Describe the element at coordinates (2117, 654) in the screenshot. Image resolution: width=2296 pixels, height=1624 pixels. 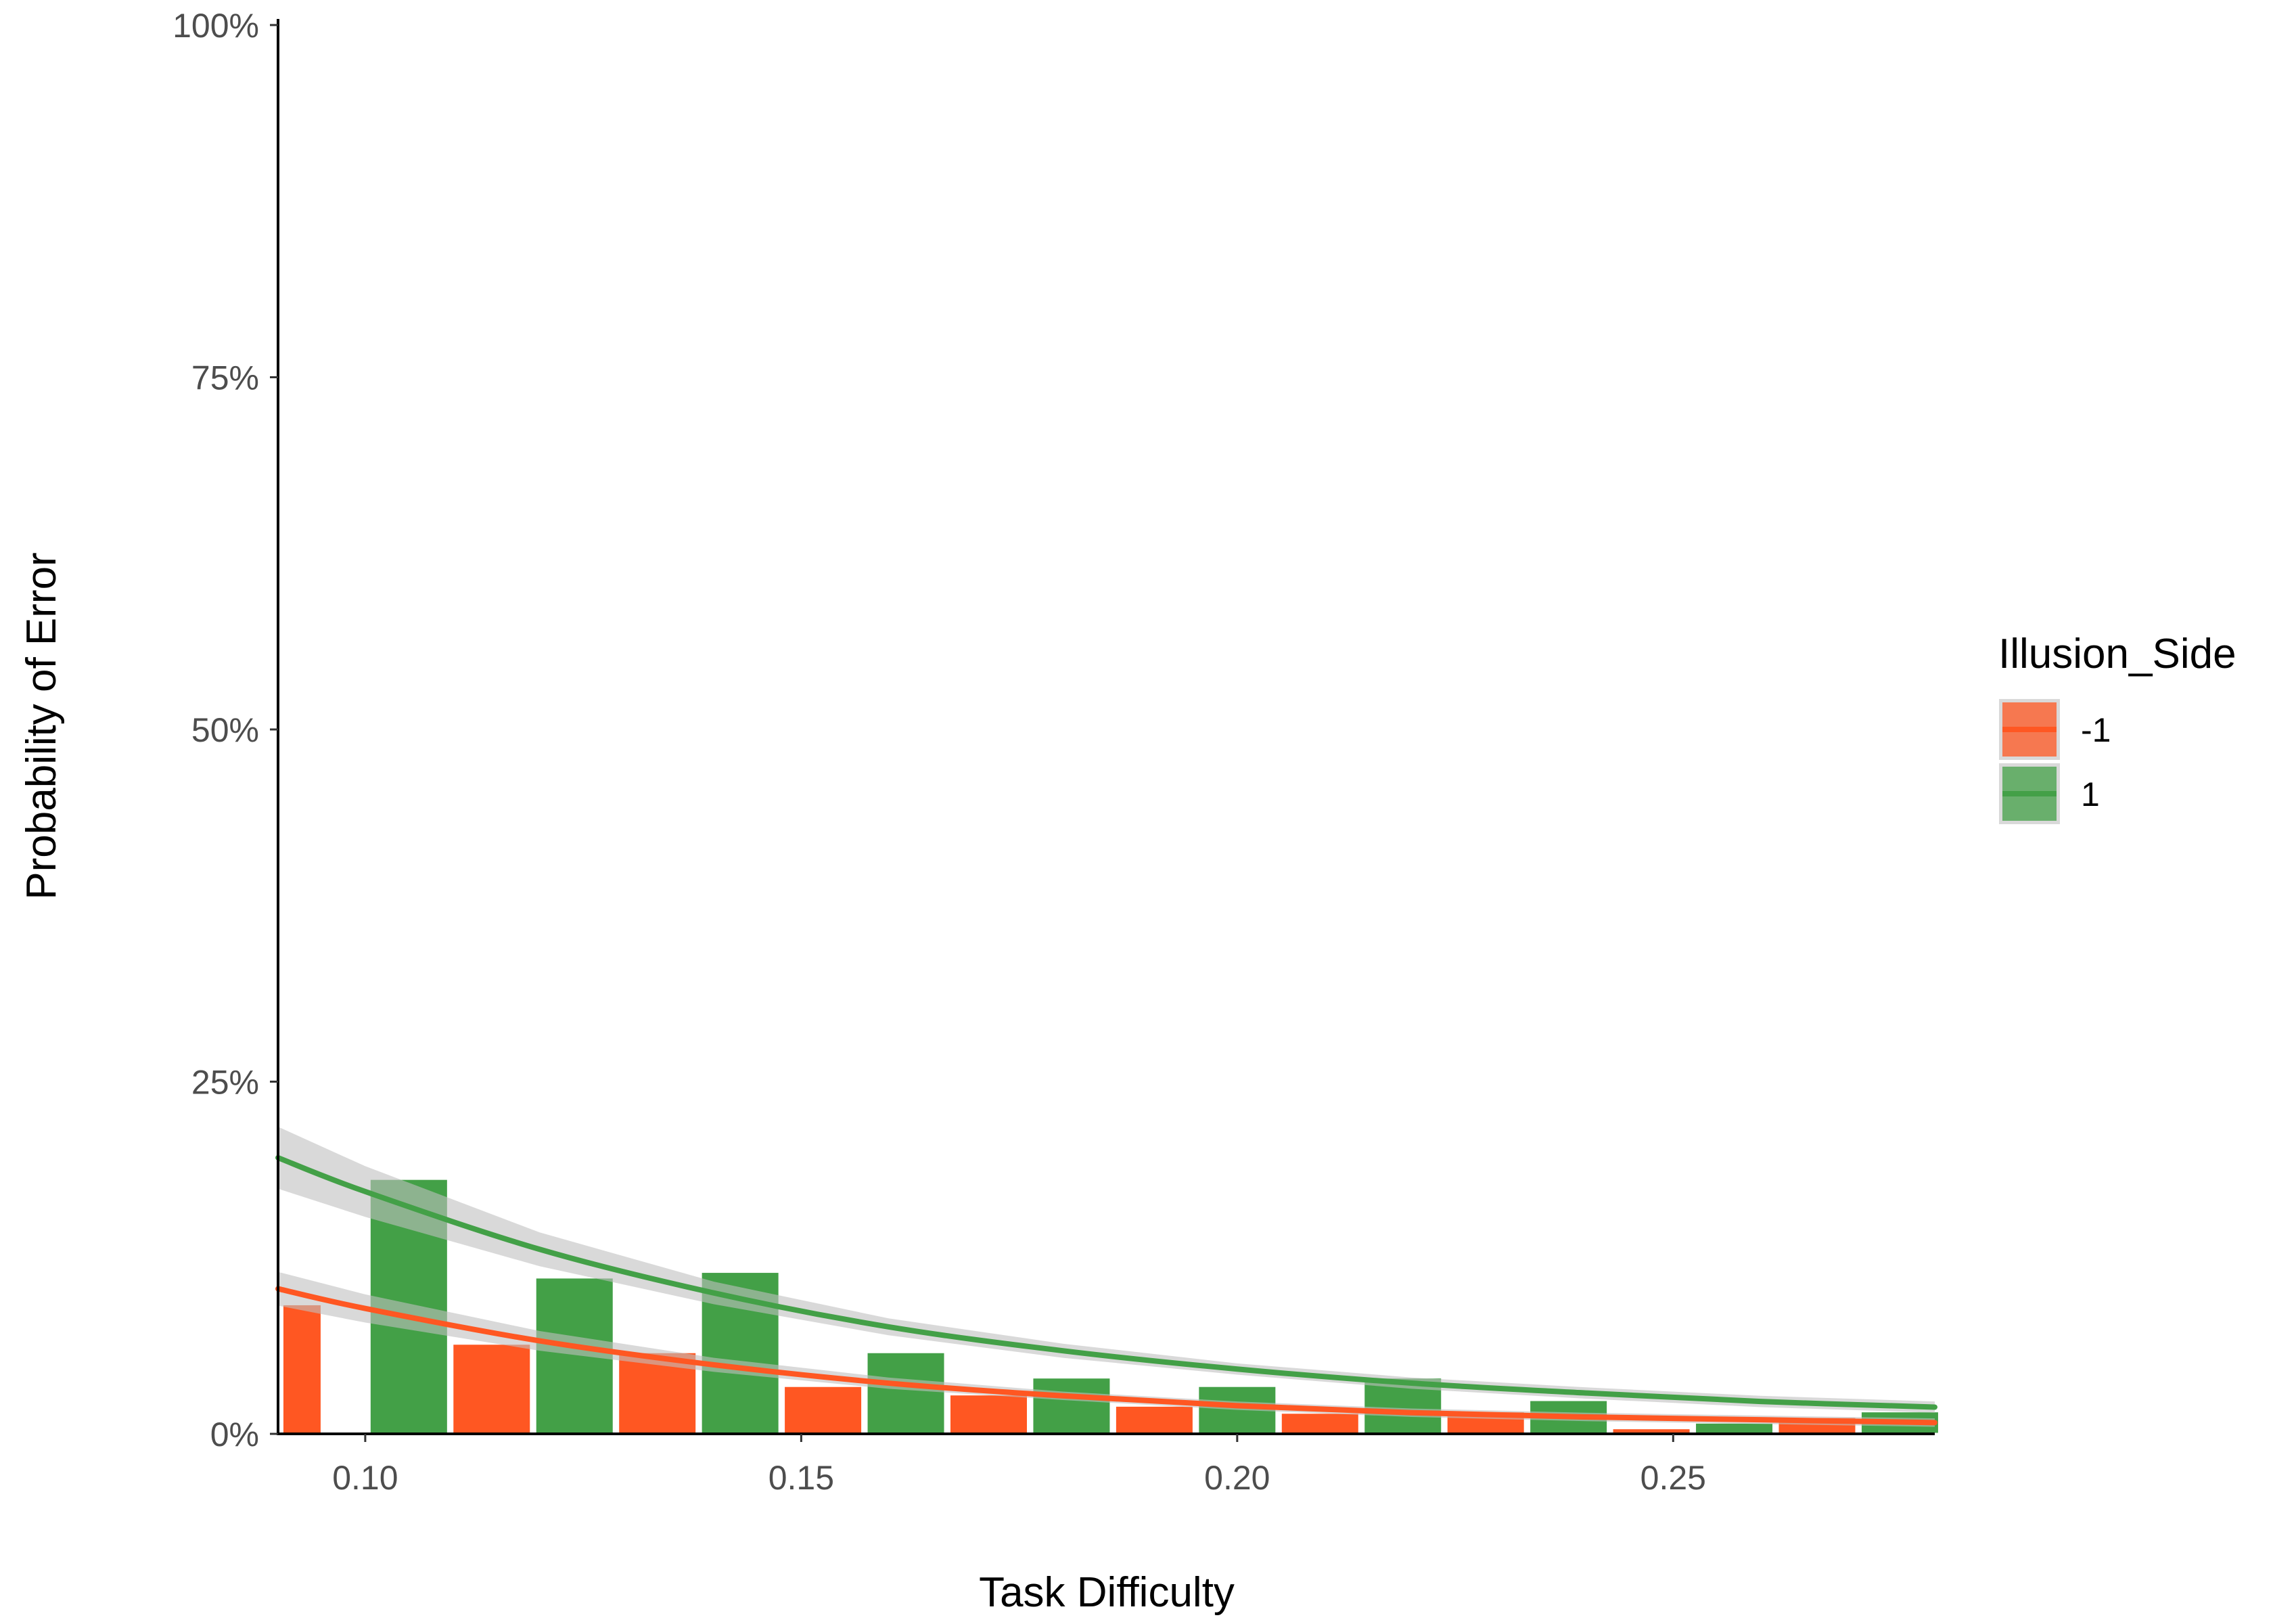
I see `legend-title: Illusion_Side` at that location.